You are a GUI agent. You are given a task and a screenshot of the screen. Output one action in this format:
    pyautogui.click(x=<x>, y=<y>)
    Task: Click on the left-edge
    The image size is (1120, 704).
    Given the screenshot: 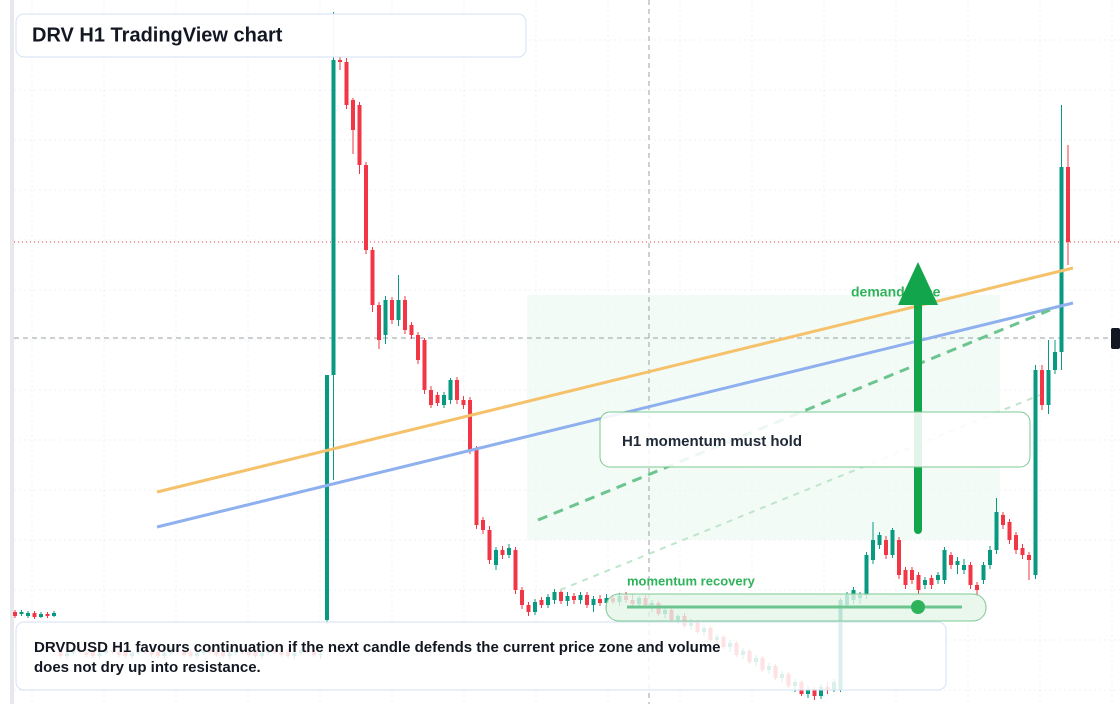 What is the action you would take?
    pyautogui.click(x=12, y=352)
    